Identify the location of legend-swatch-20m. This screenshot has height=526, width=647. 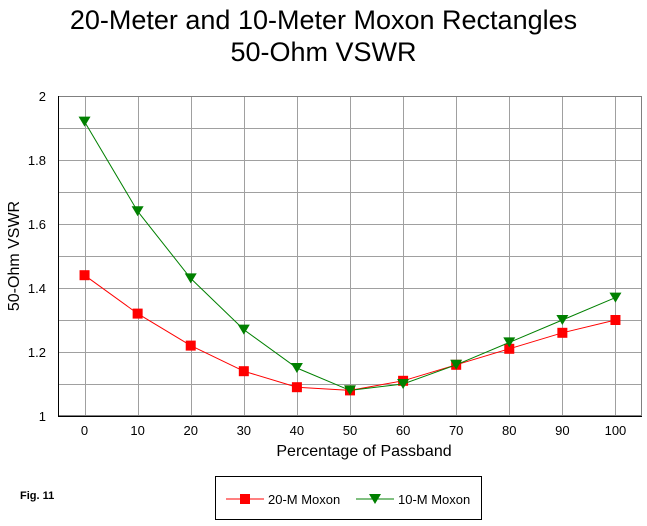
(245, 499).